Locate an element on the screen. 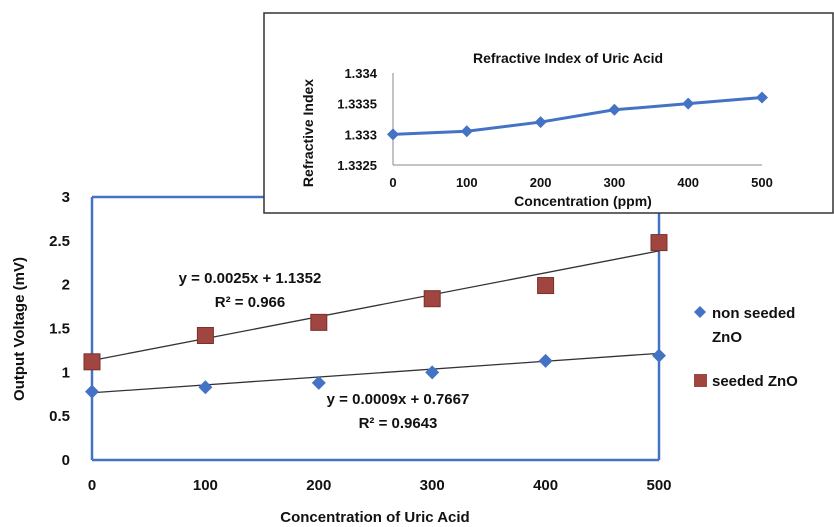  main-y-tick-label: 0.5 is located at coordinates (59, 416).